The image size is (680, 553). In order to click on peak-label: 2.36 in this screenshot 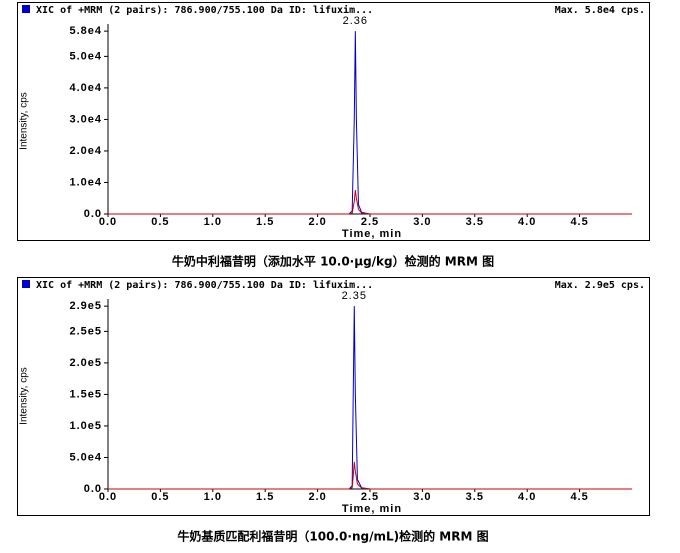, I will do `click(355, 21)`.